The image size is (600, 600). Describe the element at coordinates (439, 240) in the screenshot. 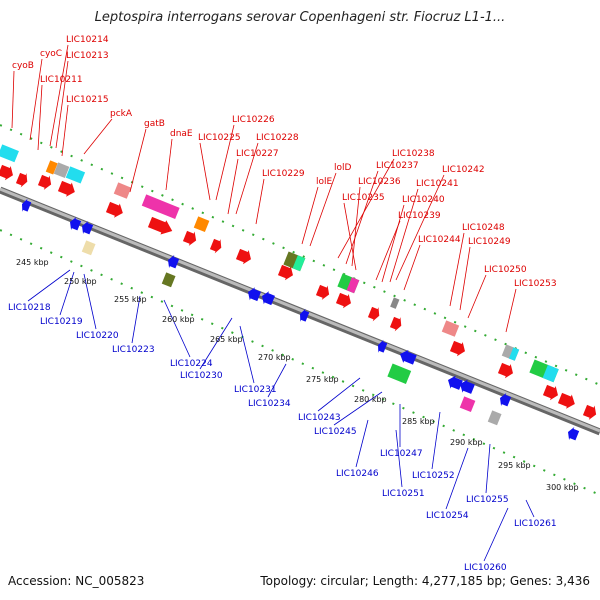

I see `gene-label-LIC10244: LIC10244` at that location.